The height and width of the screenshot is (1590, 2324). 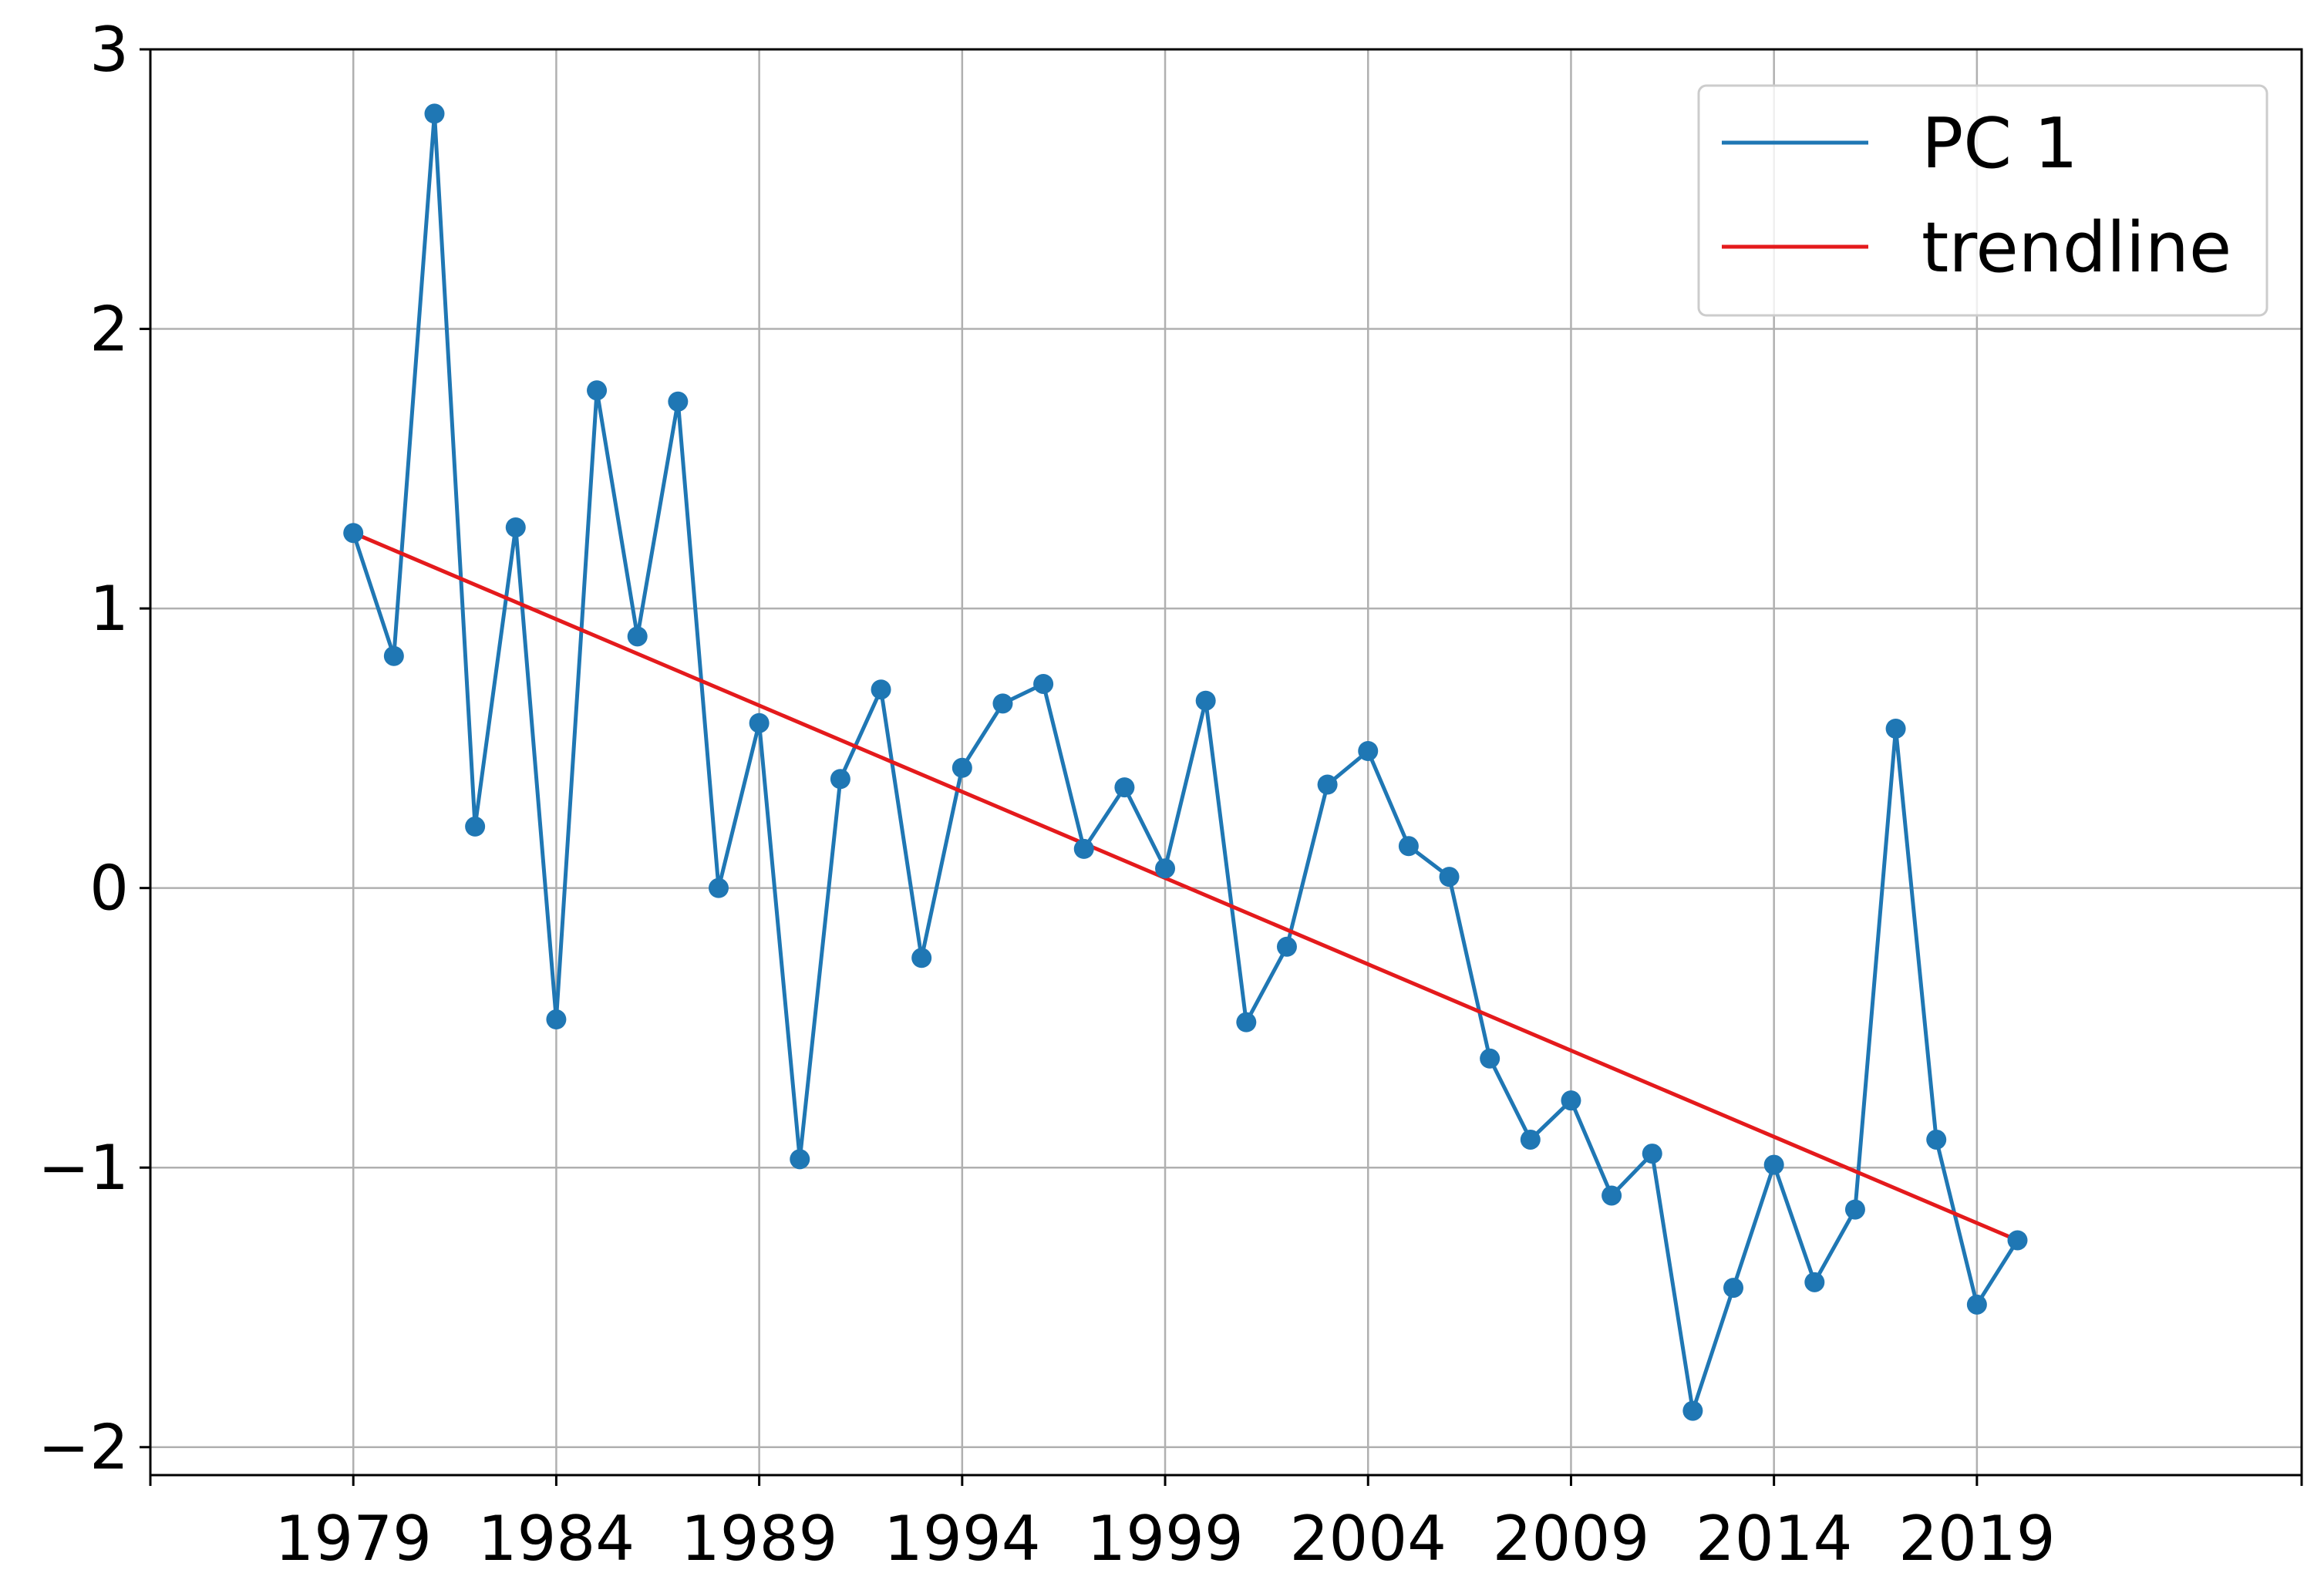 What do you see at coordinates (759, 1539) in the screenshot?
I see `x-tick-label: 1989` at bounding box center [759, 1539].